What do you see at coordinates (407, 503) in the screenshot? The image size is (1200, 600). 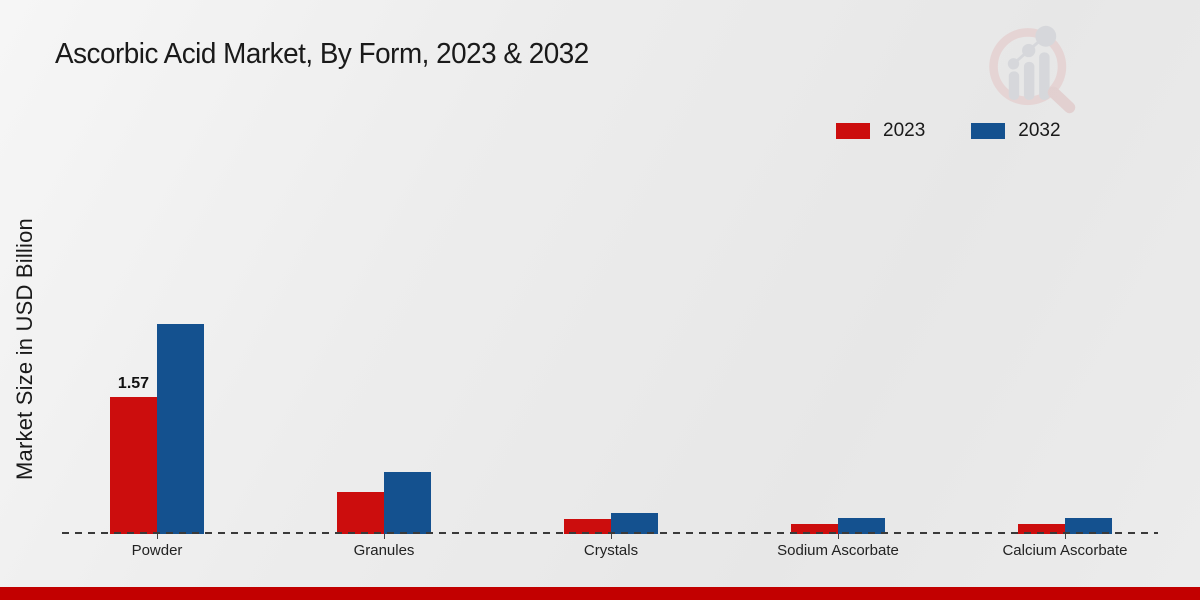 I see `bar-2032-granules` at bounding box center [407, 503].